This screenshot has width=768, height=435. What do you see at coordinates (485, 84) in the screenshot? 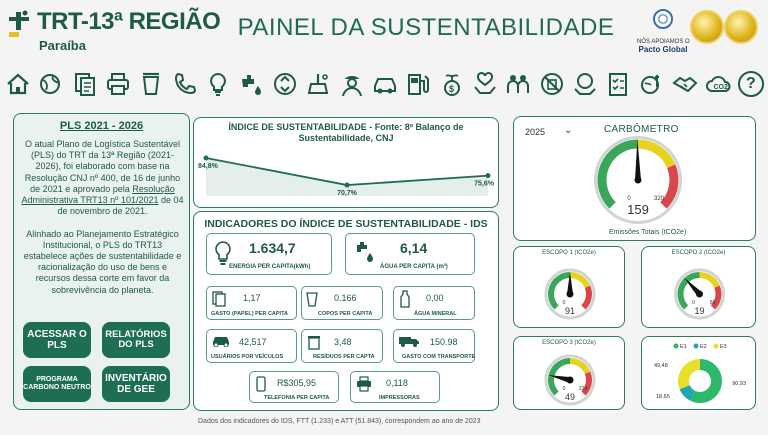
I see `heart-hands-icon` at bounding box center [485, 84].